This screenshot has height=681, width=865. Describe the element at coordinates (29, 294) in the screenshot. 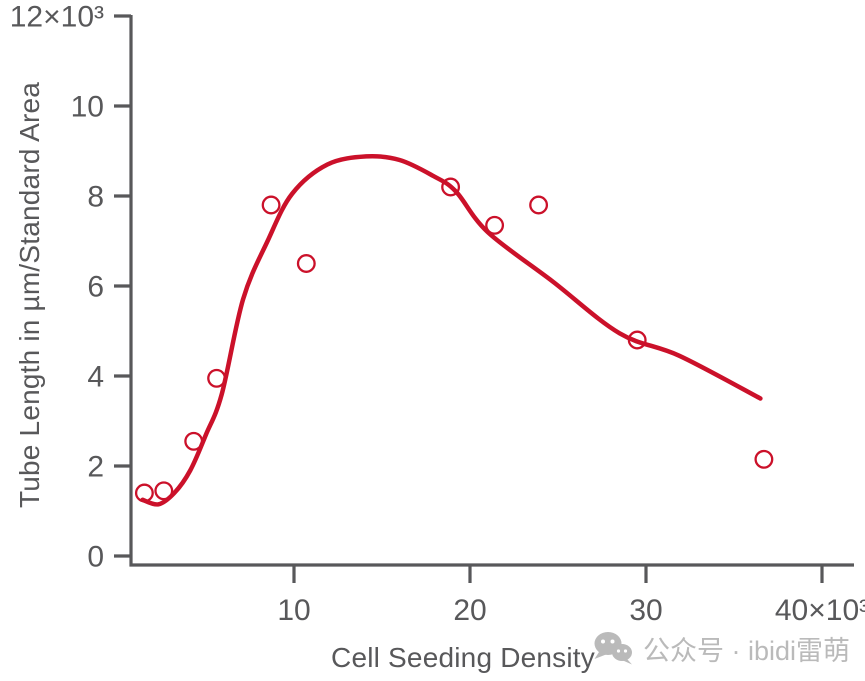

I see `y-axis-title: Tube Length in µm/Standard Area` at that location.